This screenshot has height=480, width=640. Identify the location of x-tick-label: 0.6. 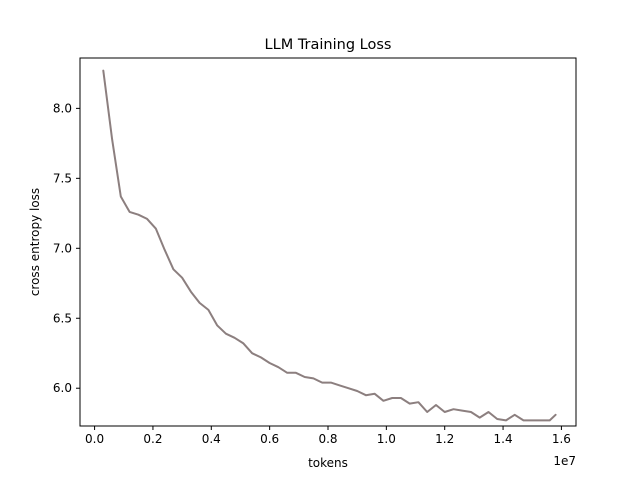
(269, 439).